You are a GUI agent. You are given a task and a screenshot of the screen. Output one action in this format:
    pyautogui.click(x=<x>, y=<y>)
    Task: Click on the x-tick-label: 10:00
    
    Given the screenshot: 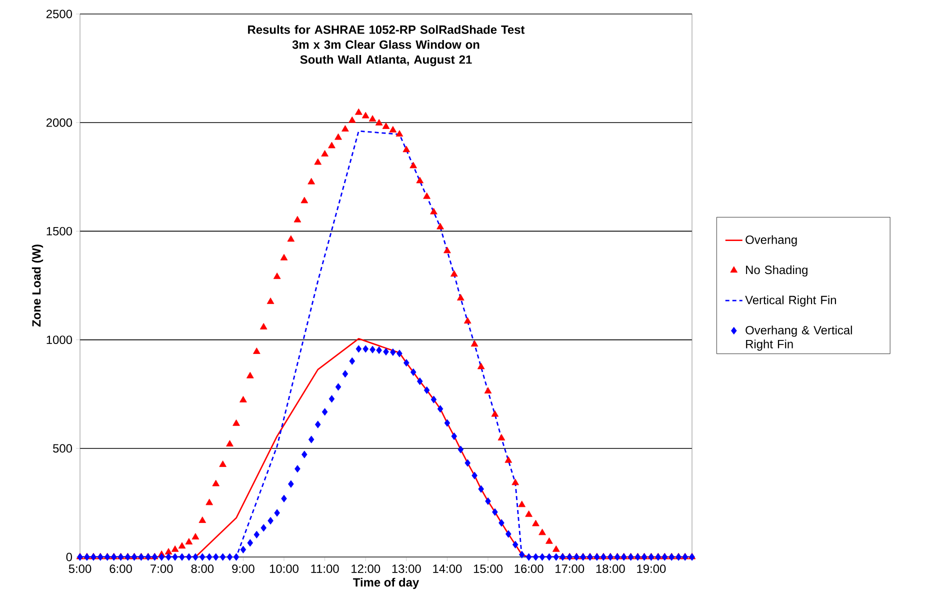 What is the action you would take?
    pyautogui.click(x=284, y=568)
    